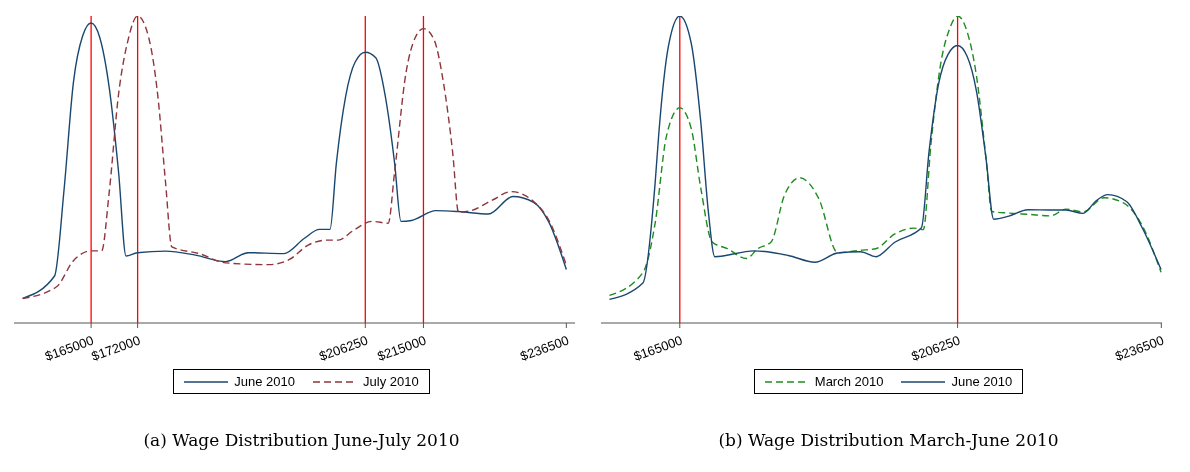 The image size is (1190, 472). Describe the element at coordinates (848, 381) in the screenshot. I see `legend-label: March 2010` at that location.